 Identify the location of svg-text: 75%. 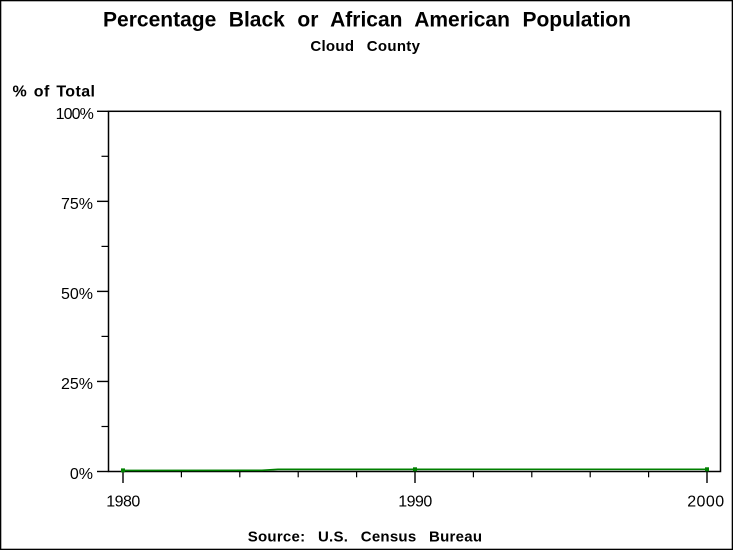
(77, 204).